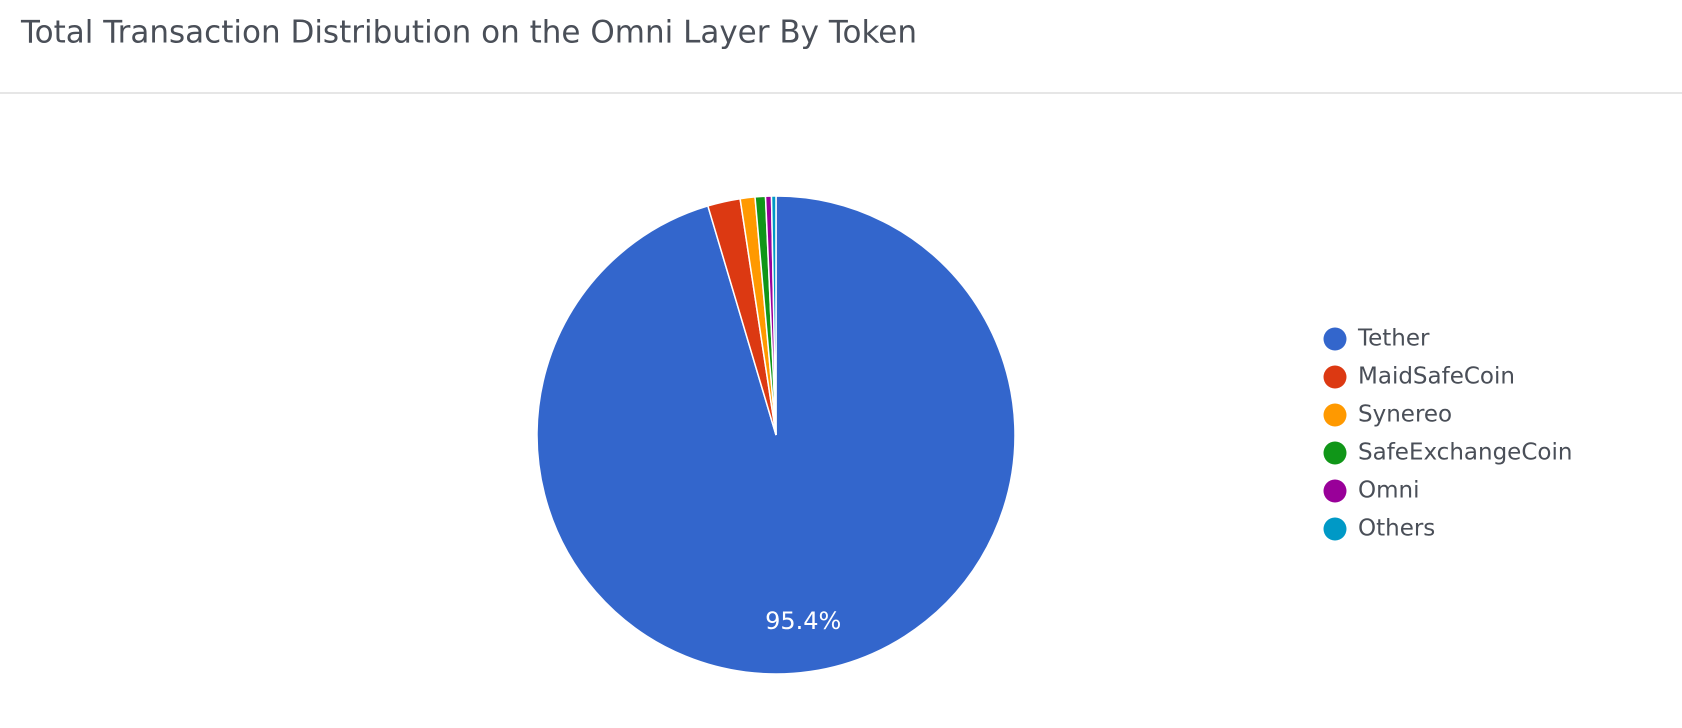  I want to click on legend-label: Synereo, so click(1405, 415).